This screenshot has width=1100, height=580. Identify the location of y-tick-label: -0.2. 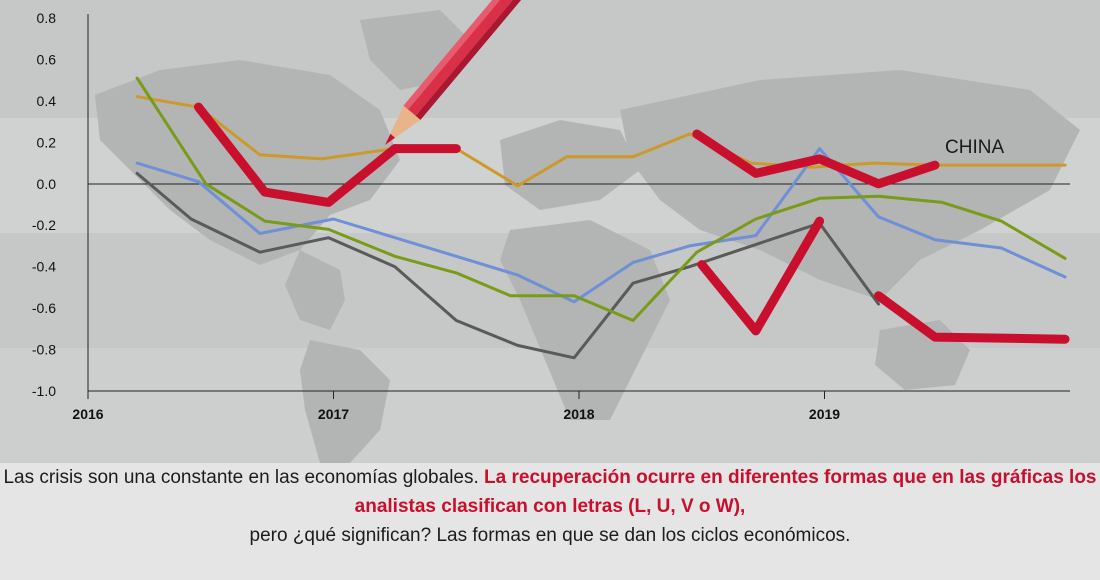
(44, 225).